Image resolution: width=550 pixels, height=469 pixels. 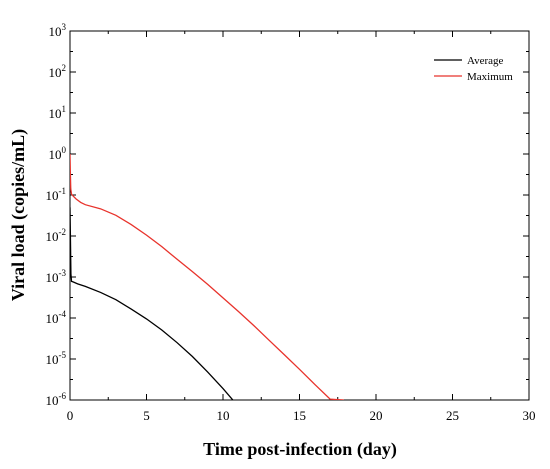 I want to click on y-tick-label: 10⁻³, so click(x=56, y=276).